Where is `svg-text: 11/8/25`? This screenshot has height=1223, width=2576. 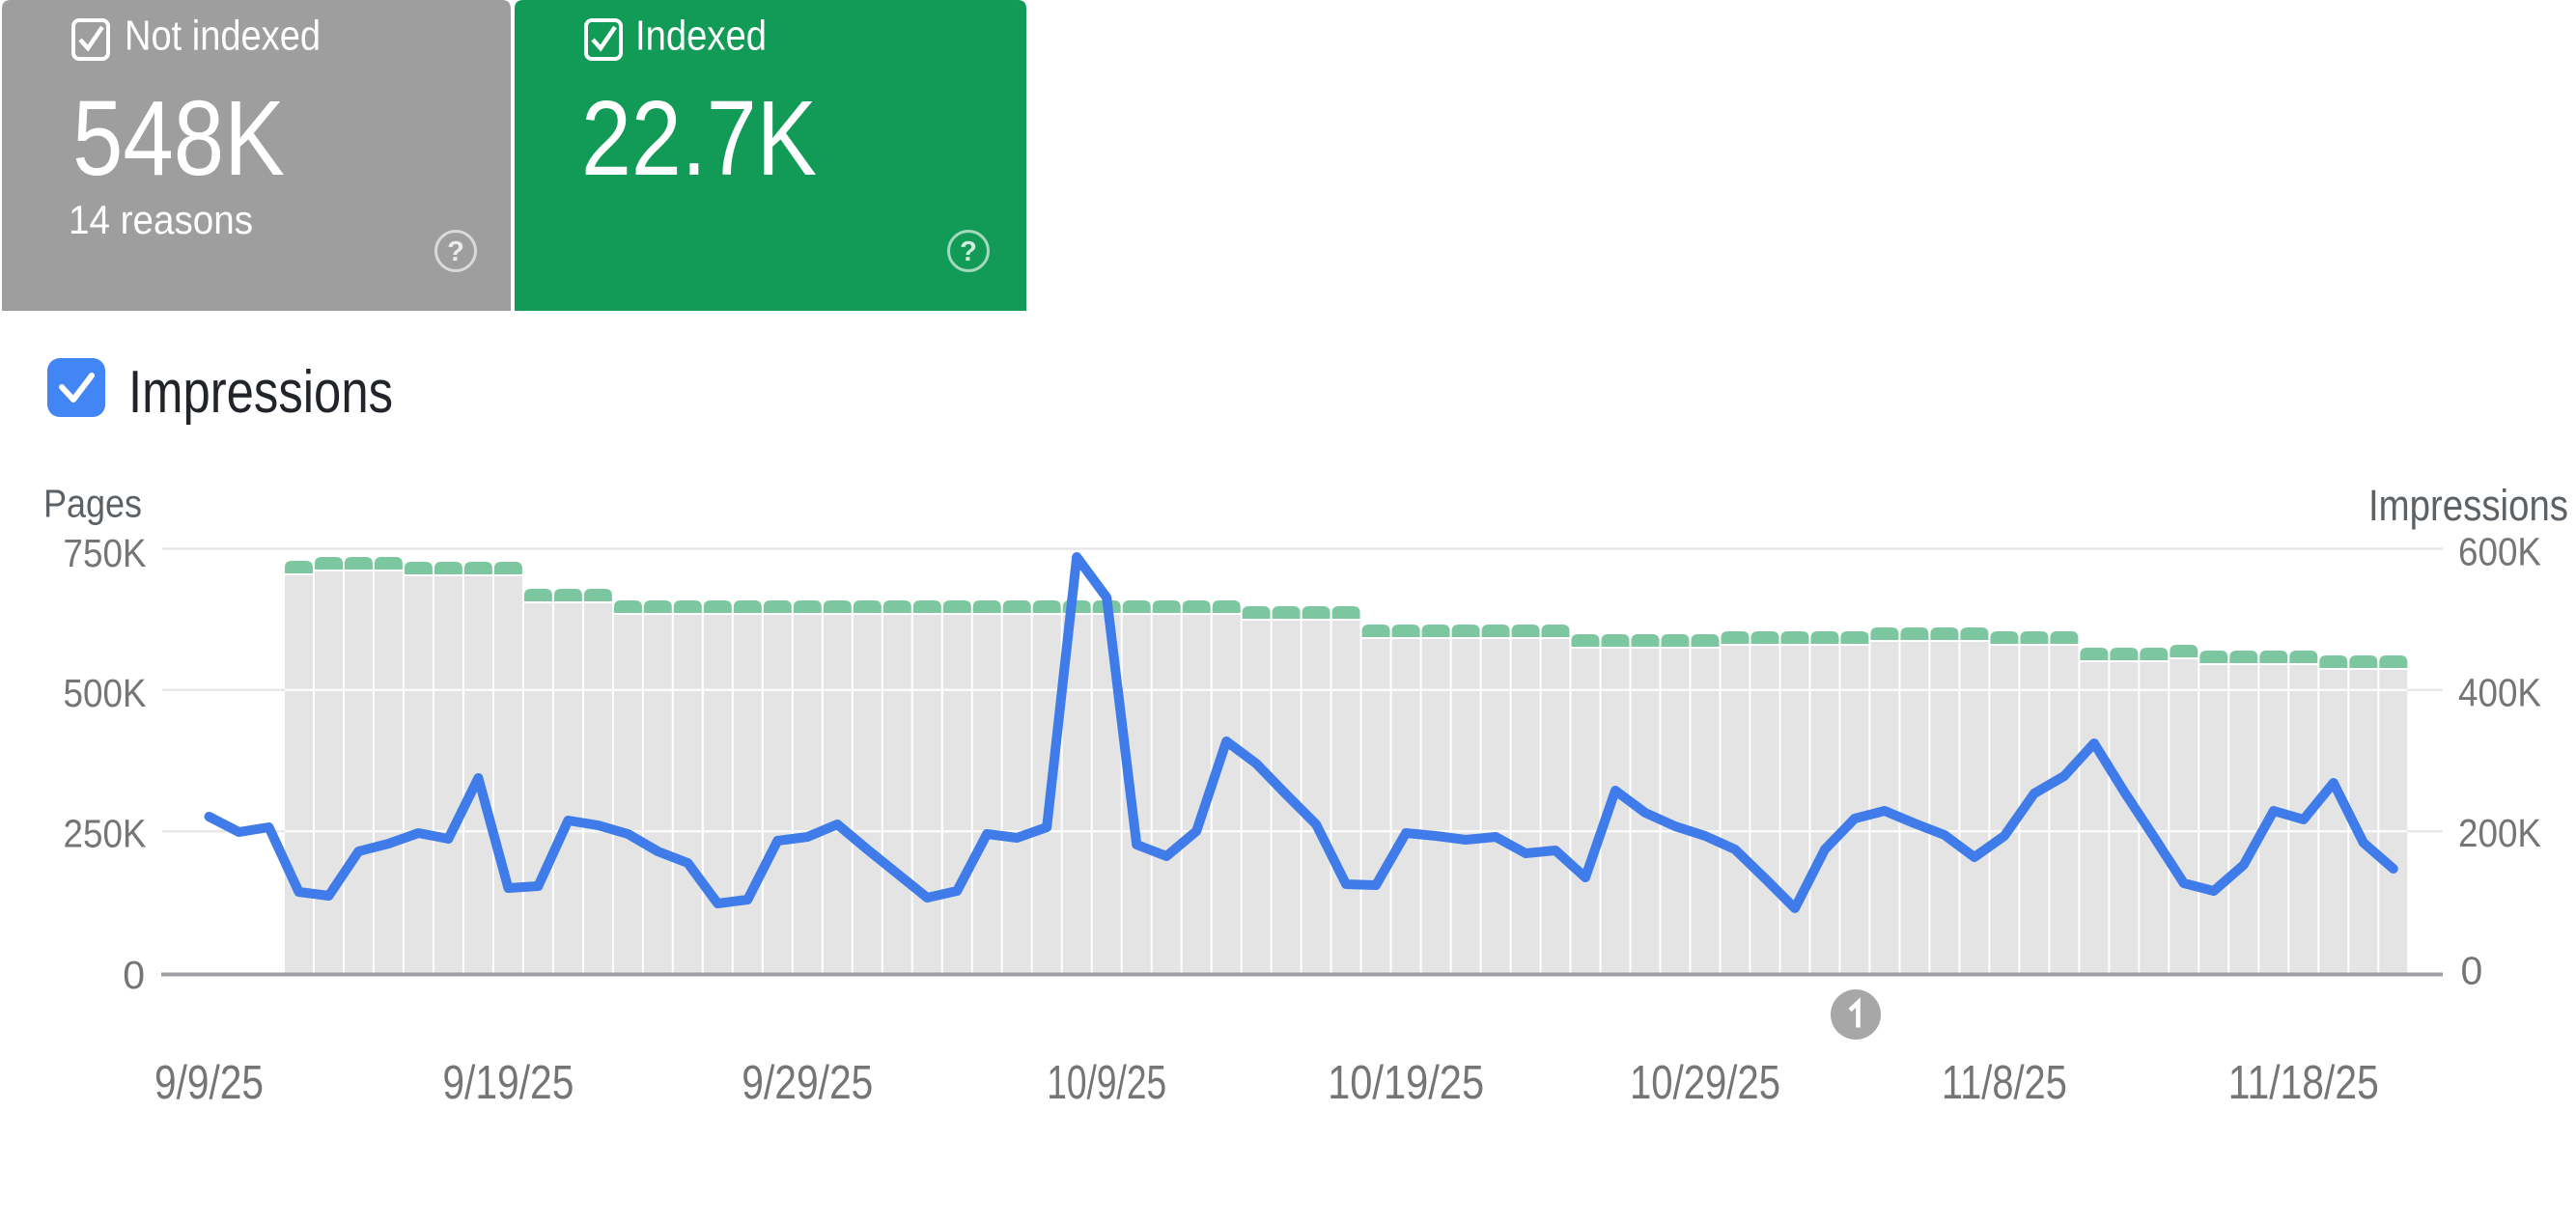
svg-text: 11/8/25 is located at coordinates (2005, 1083).